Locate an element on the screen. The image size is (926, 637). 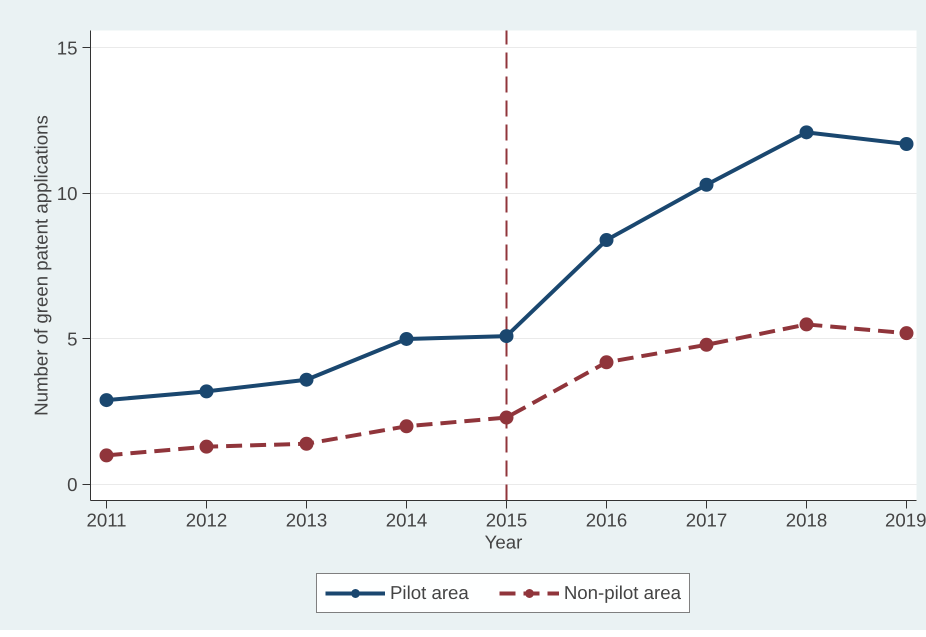
y-tick-label: 5 is located at coordinates (72, 339).